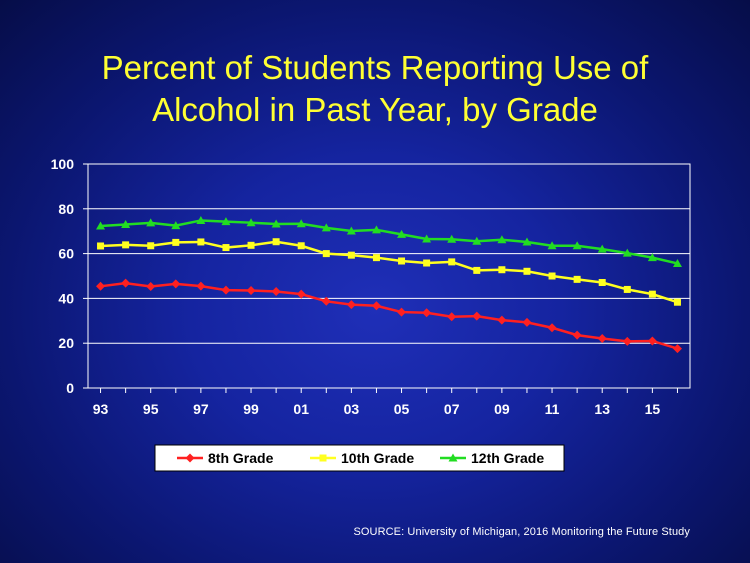 Image resolution: width=750 pixels, height=563 pixels. I want to click on x-tick-label: 09, so click(502, 409).